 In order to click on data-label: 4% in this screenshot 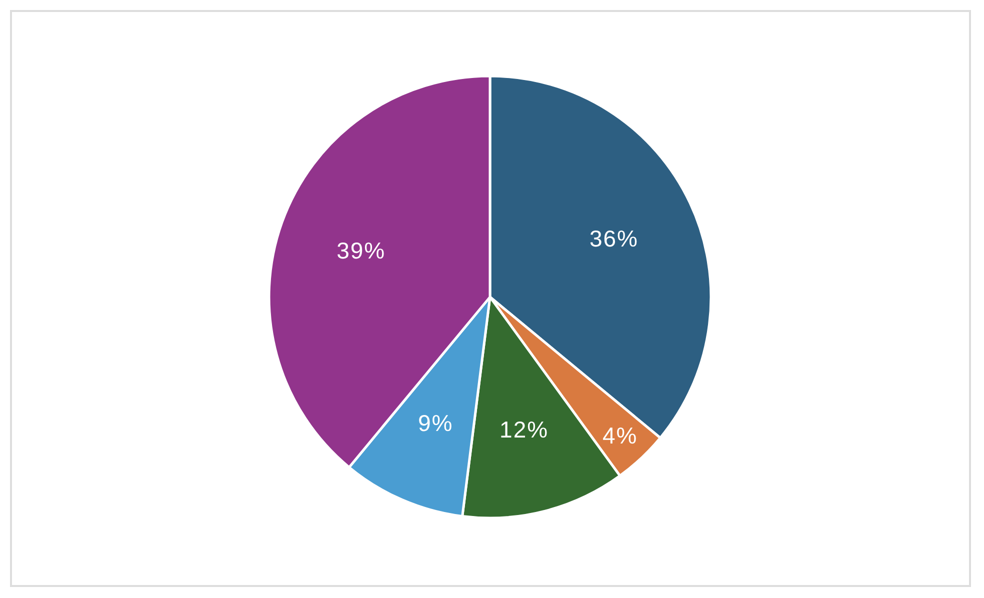, I will do `click(620, 435)`.